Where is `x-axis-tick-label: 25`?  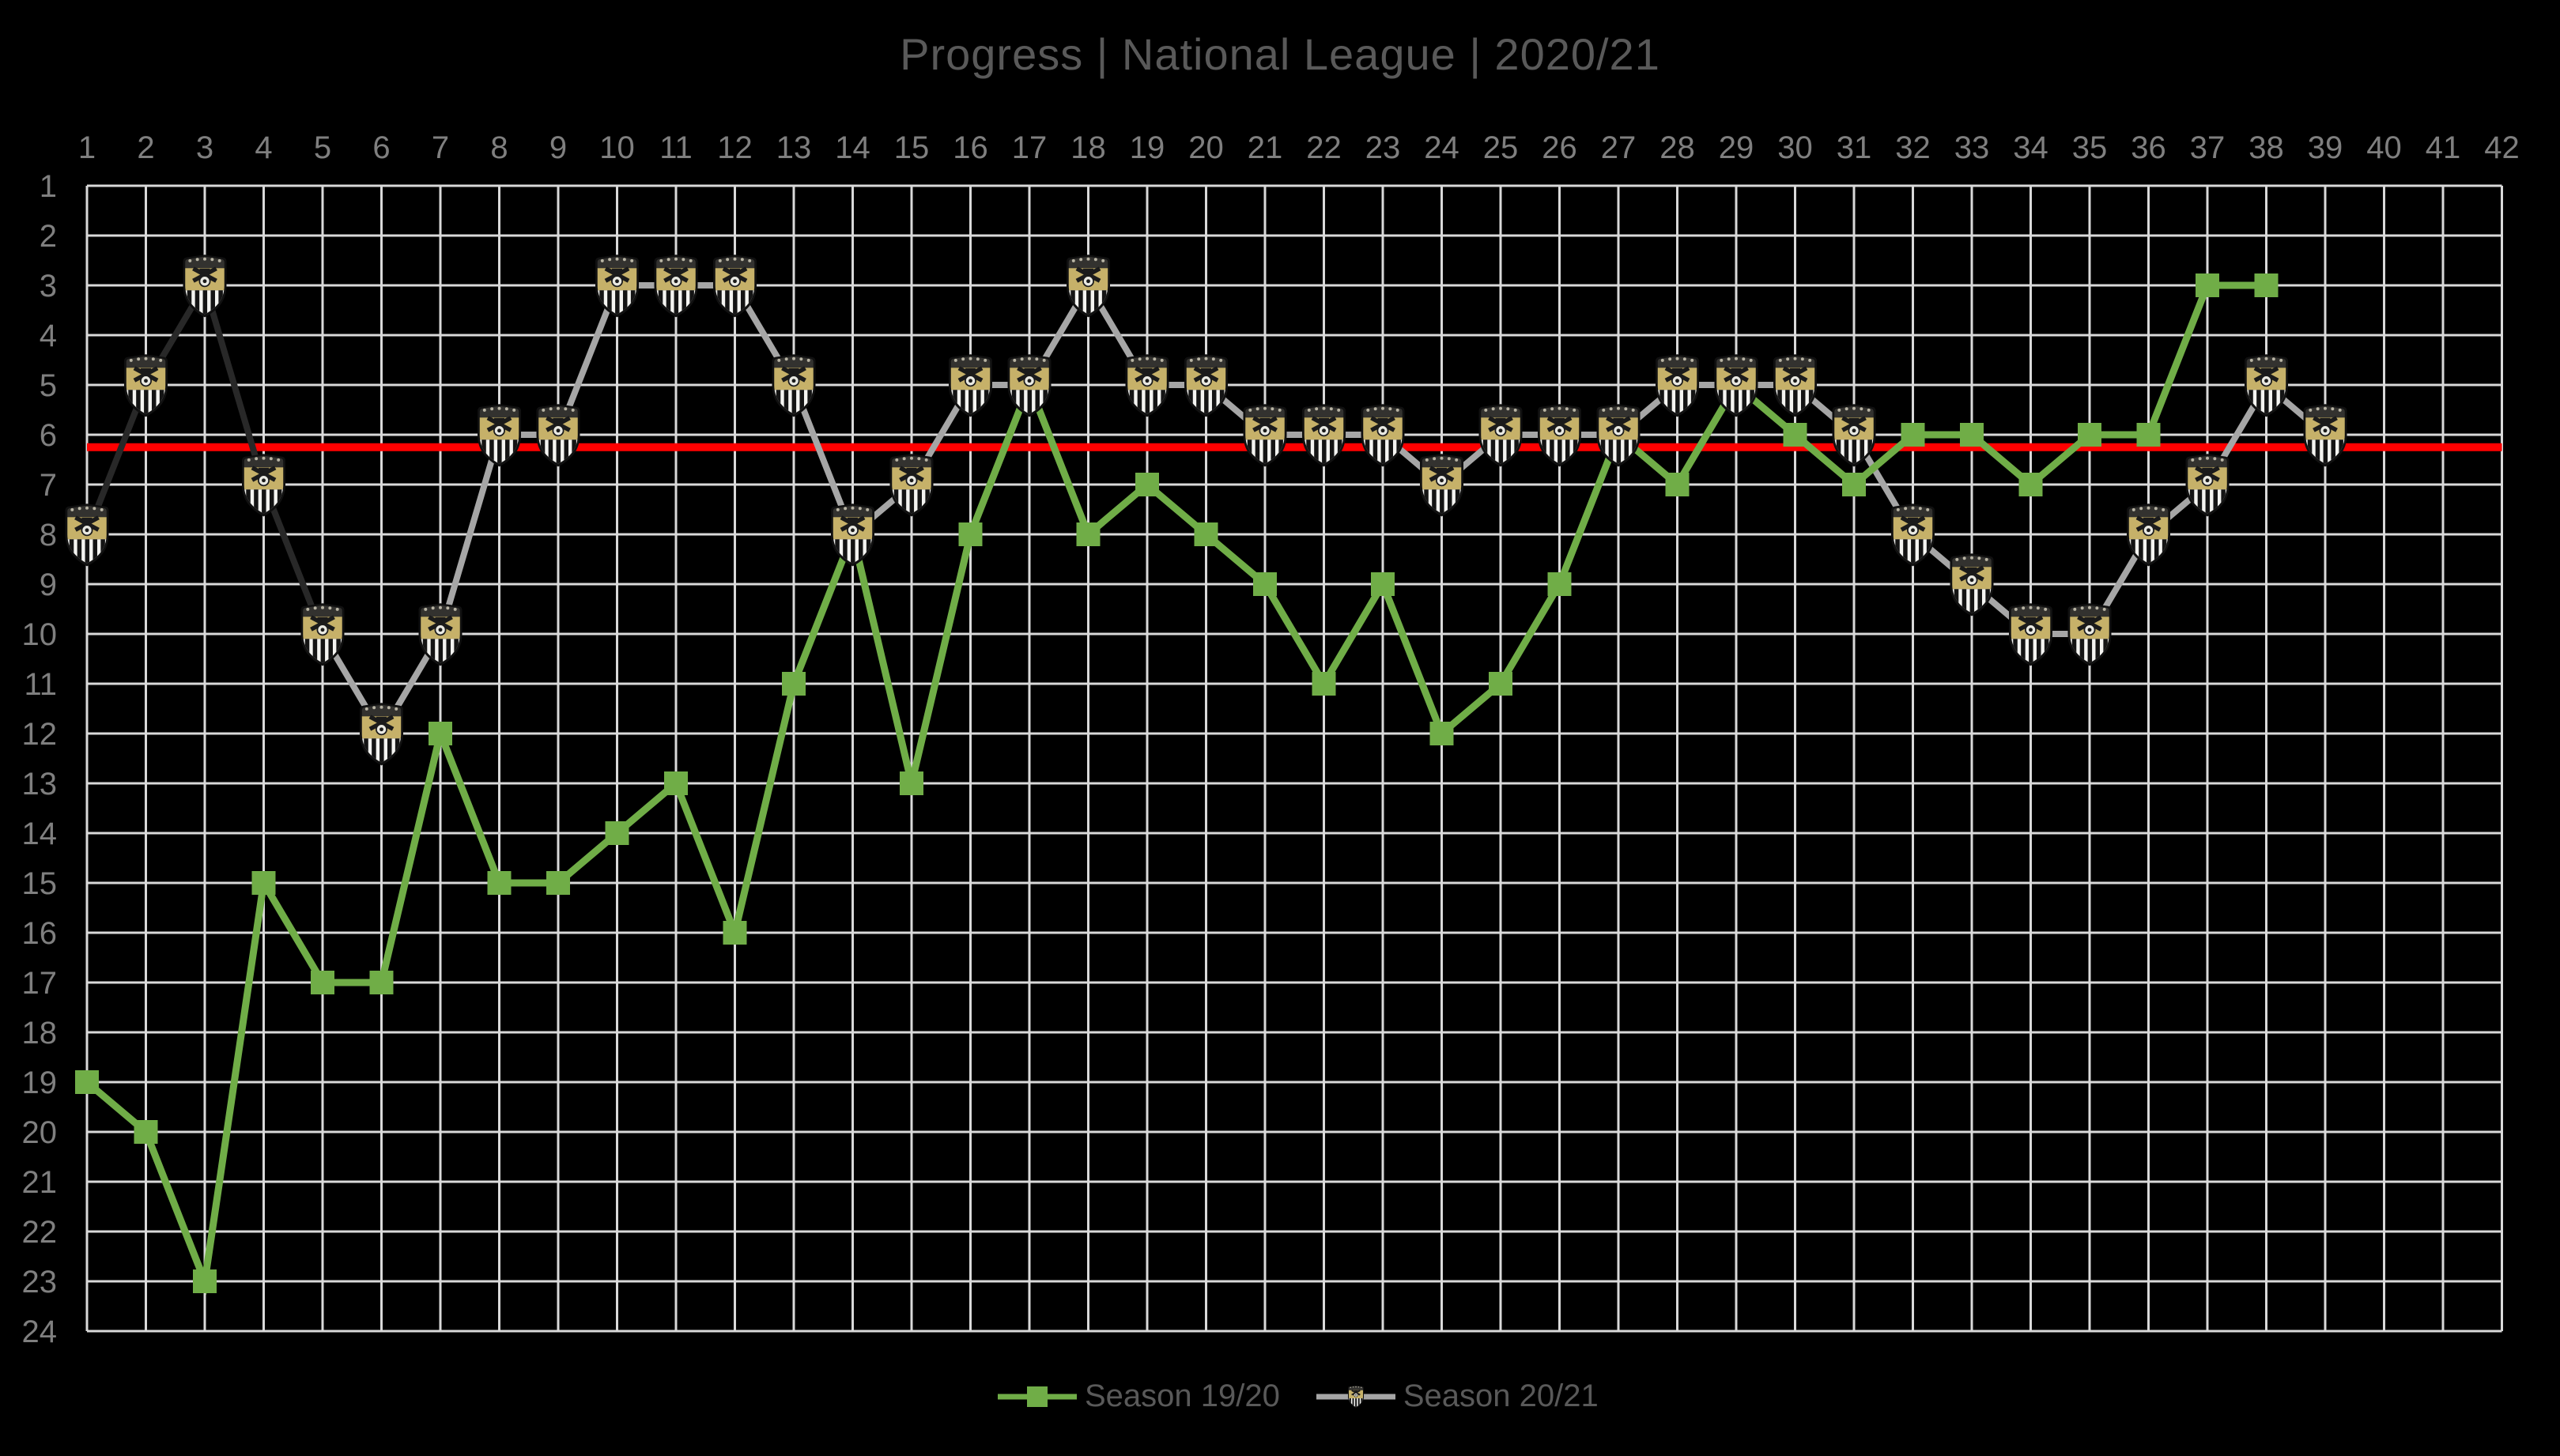 x-axis-tick-label: 25 is located at coordinates (1501, 147).